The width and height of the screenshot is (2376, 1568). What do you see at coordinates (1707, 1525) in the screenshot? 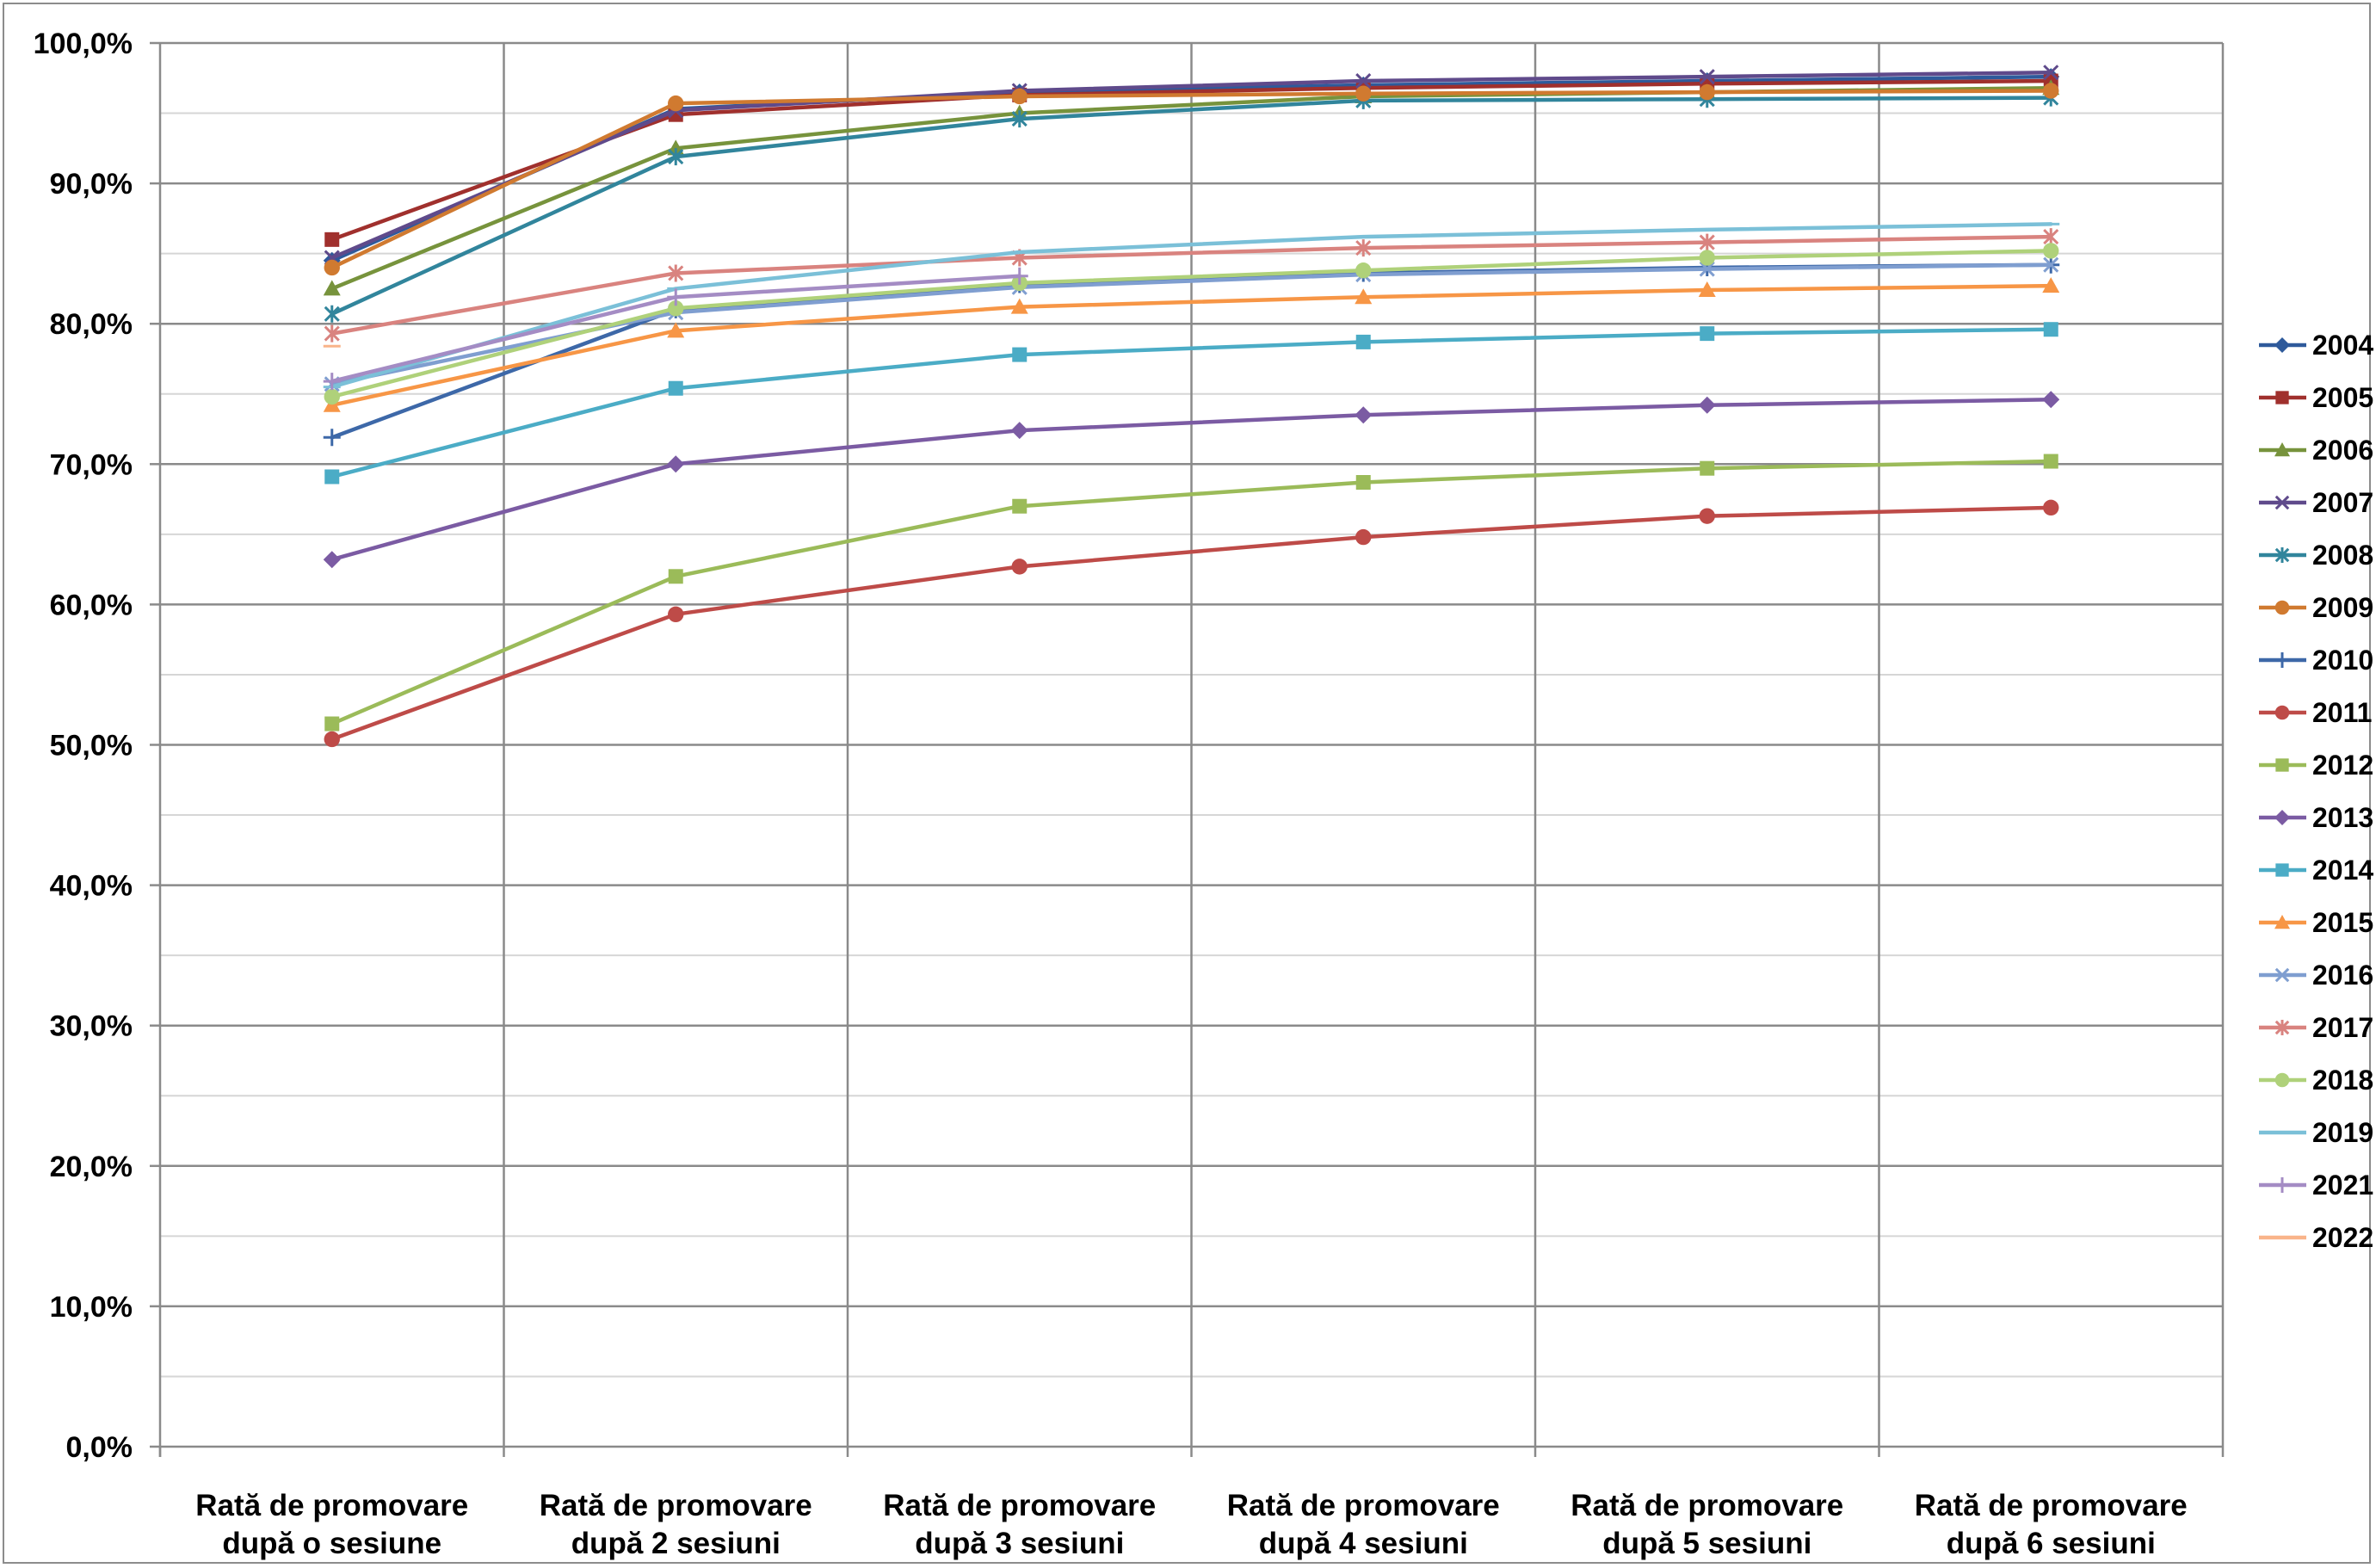
I see `x-tick-label: Rată de promovare după 5 sesiuni` at bounding box center [1707, 1525].